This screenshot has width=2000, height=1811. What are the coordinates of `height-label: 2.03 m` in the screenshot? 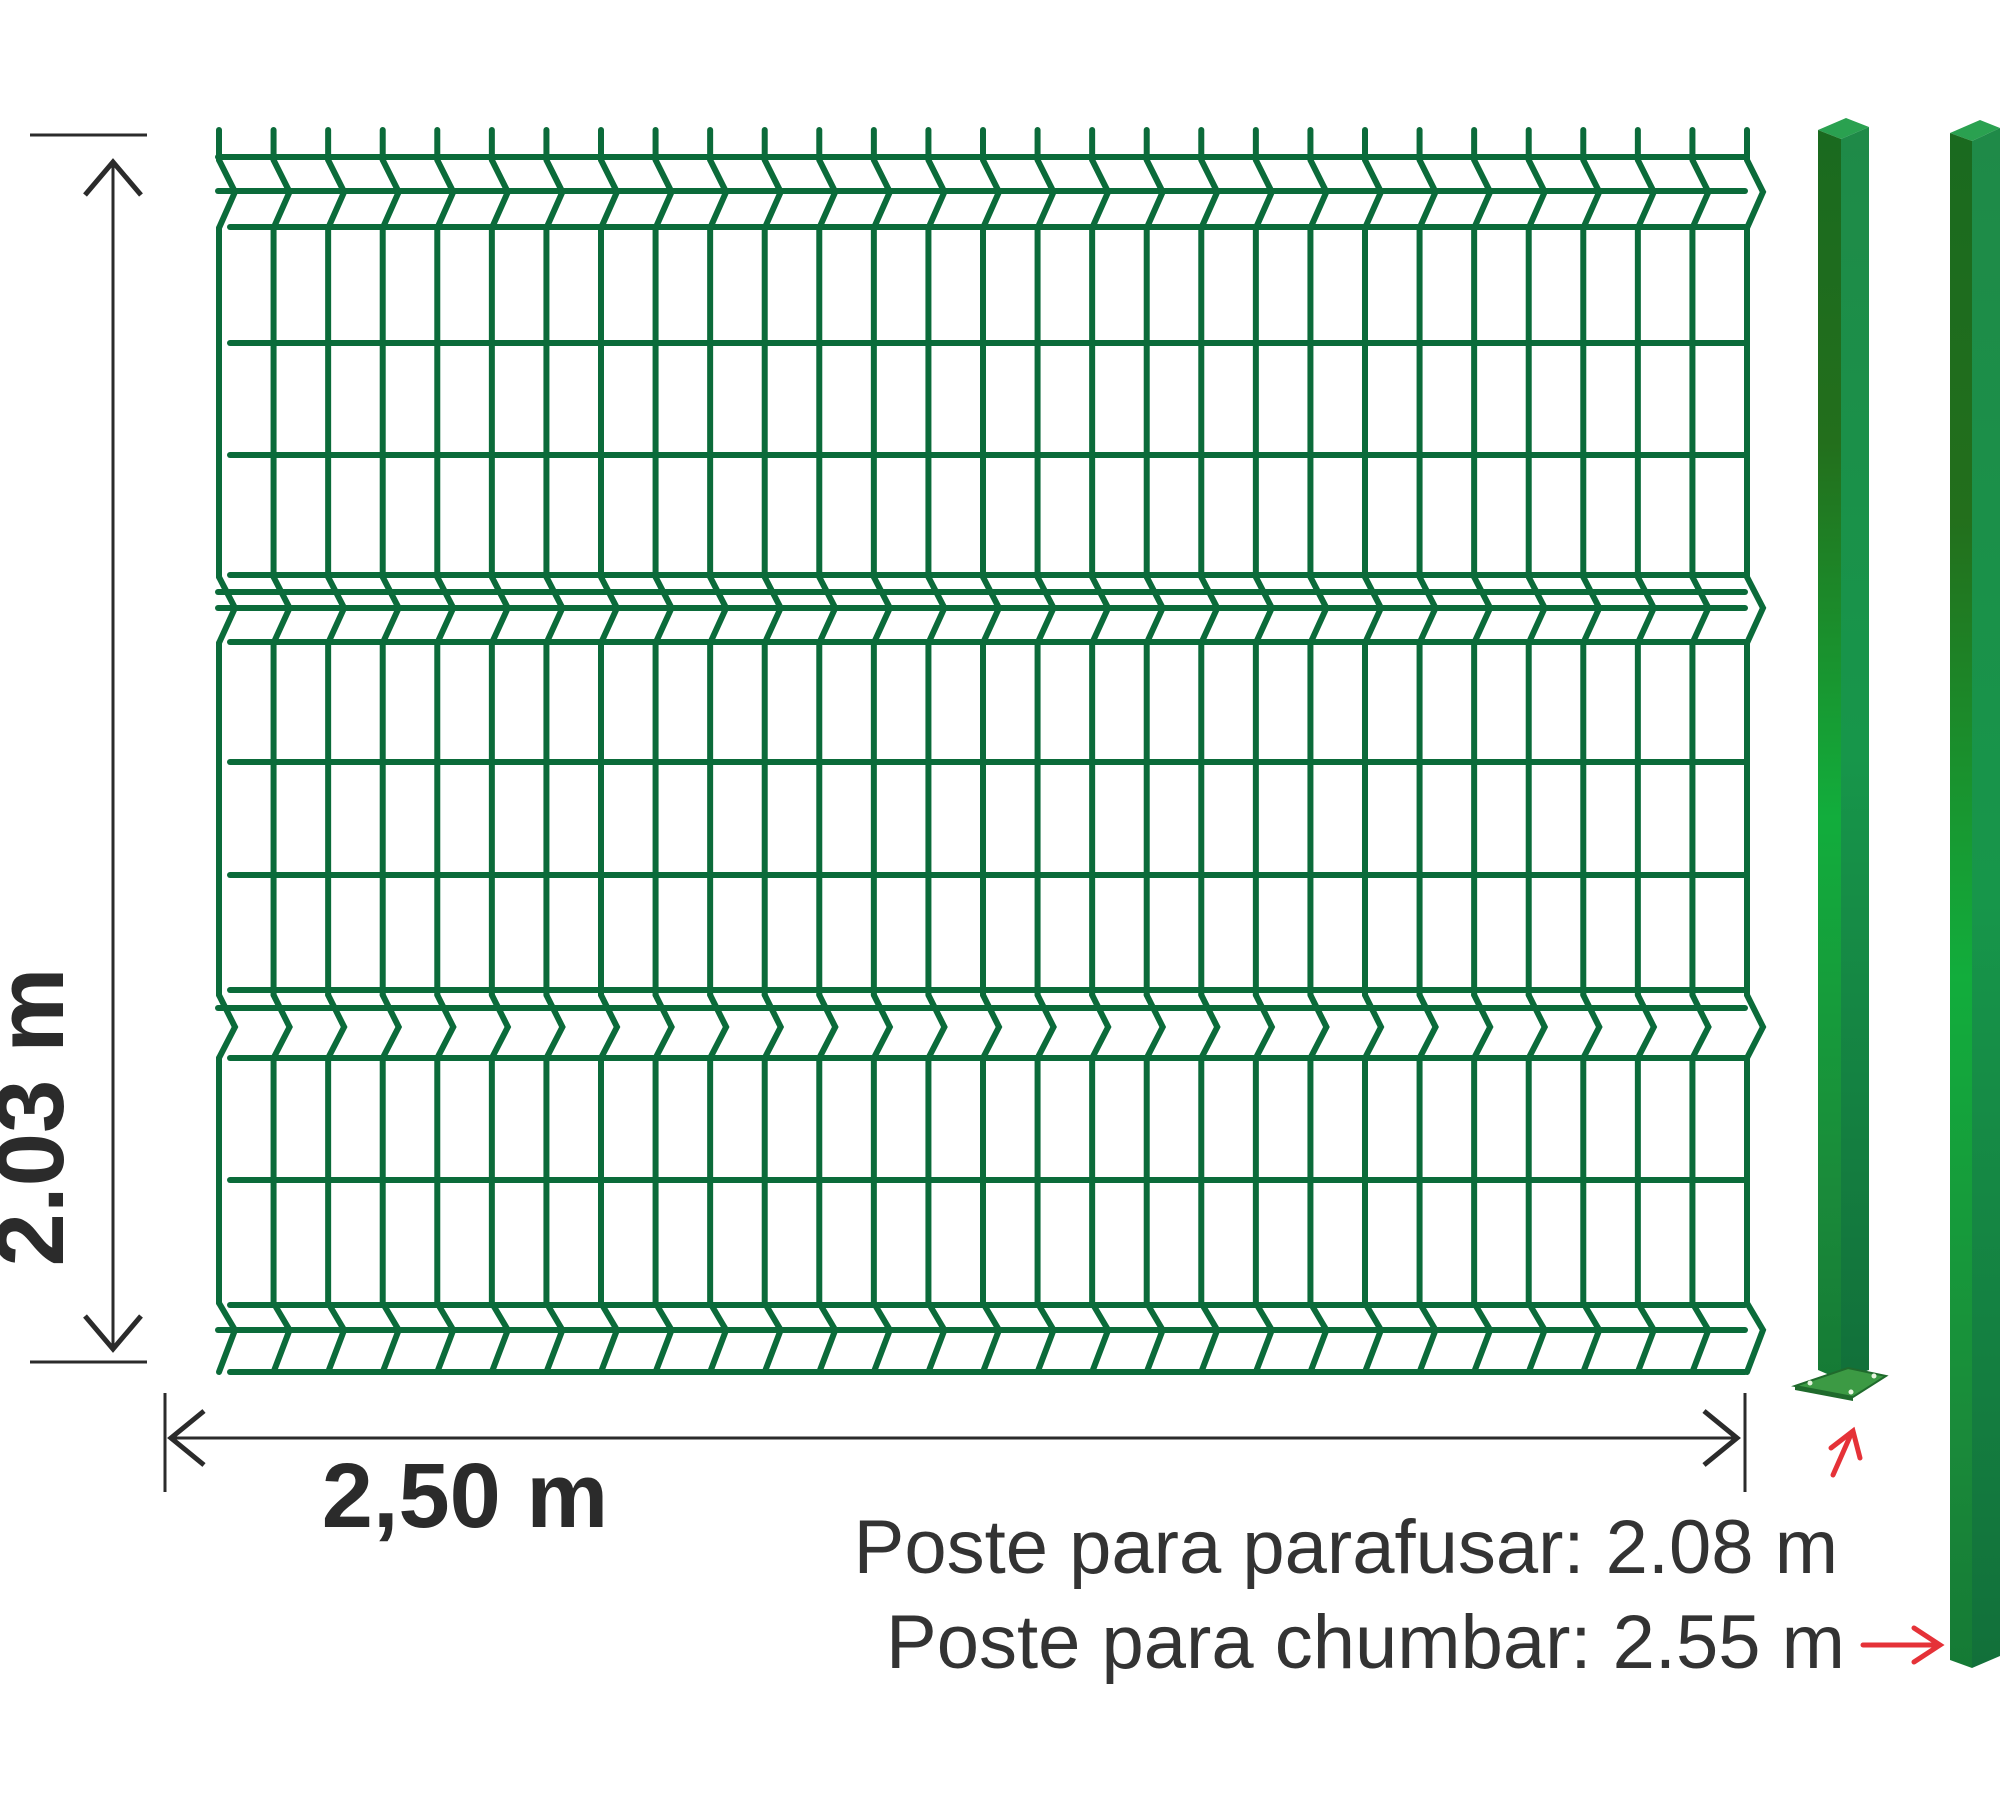 It's located at (42, 1117).